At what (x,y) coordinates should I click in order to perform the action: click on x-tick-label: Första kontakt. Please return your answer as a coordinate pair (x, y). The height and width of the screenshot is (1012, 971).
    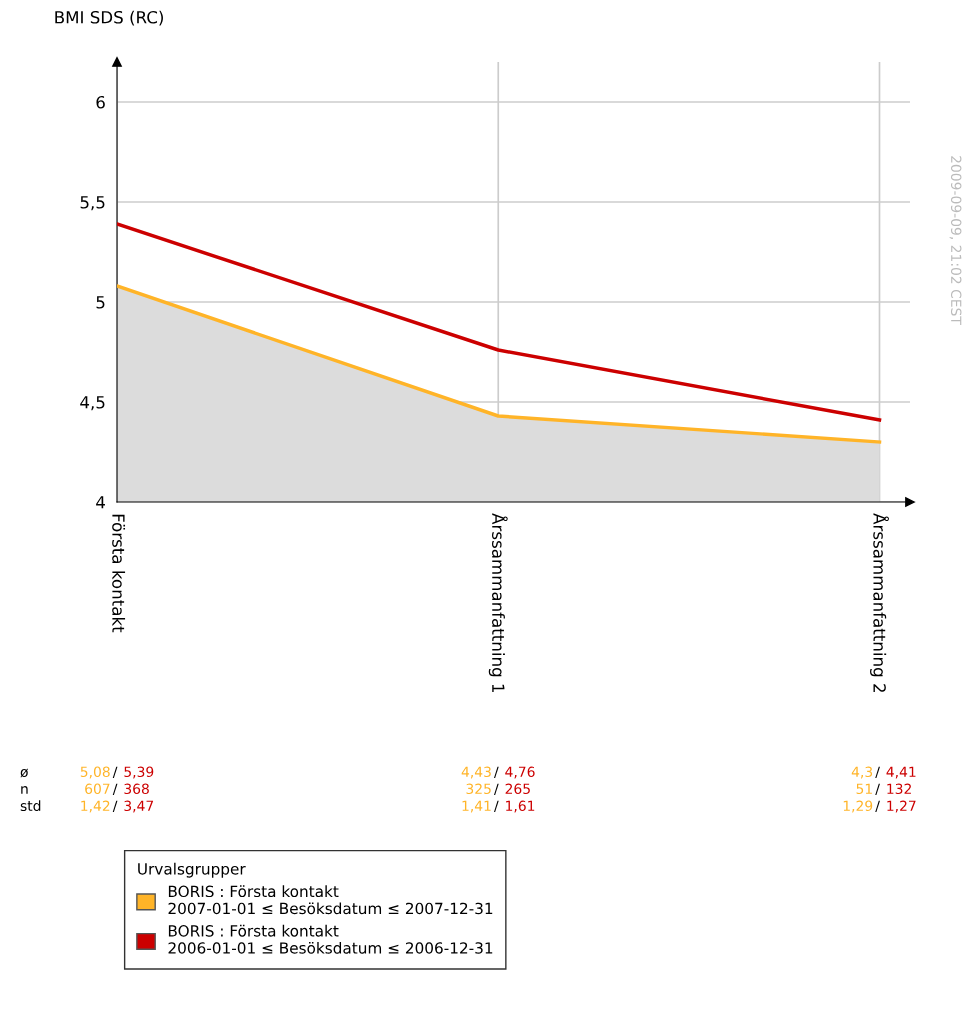
    Looking at the image, I should click on (119, 573).